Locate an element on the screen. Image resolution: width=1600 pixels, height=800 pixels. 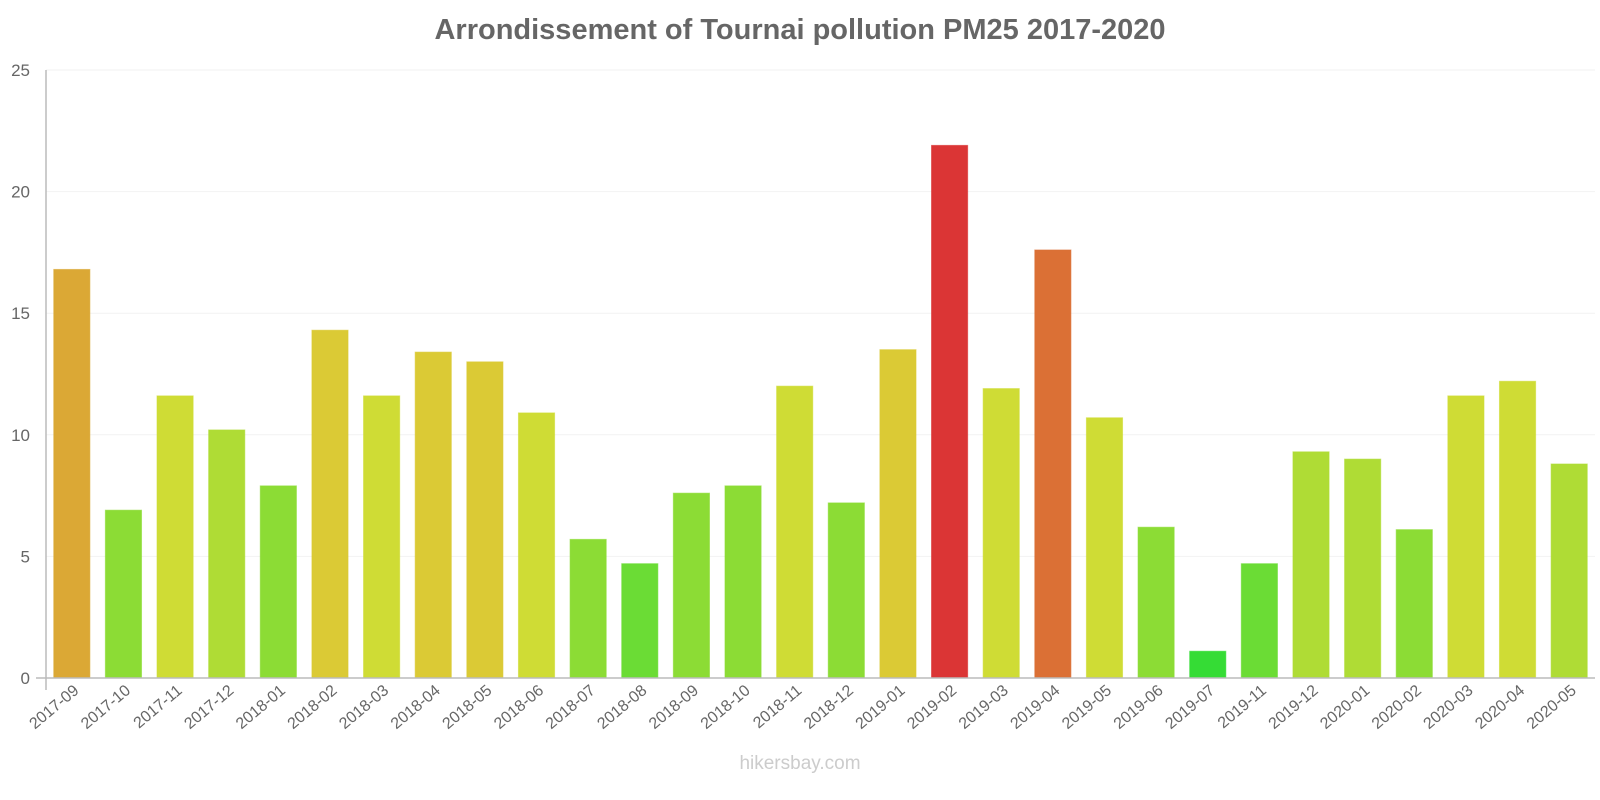
x-tick-label: 2020-04 is located at coordinates (1500, 707).